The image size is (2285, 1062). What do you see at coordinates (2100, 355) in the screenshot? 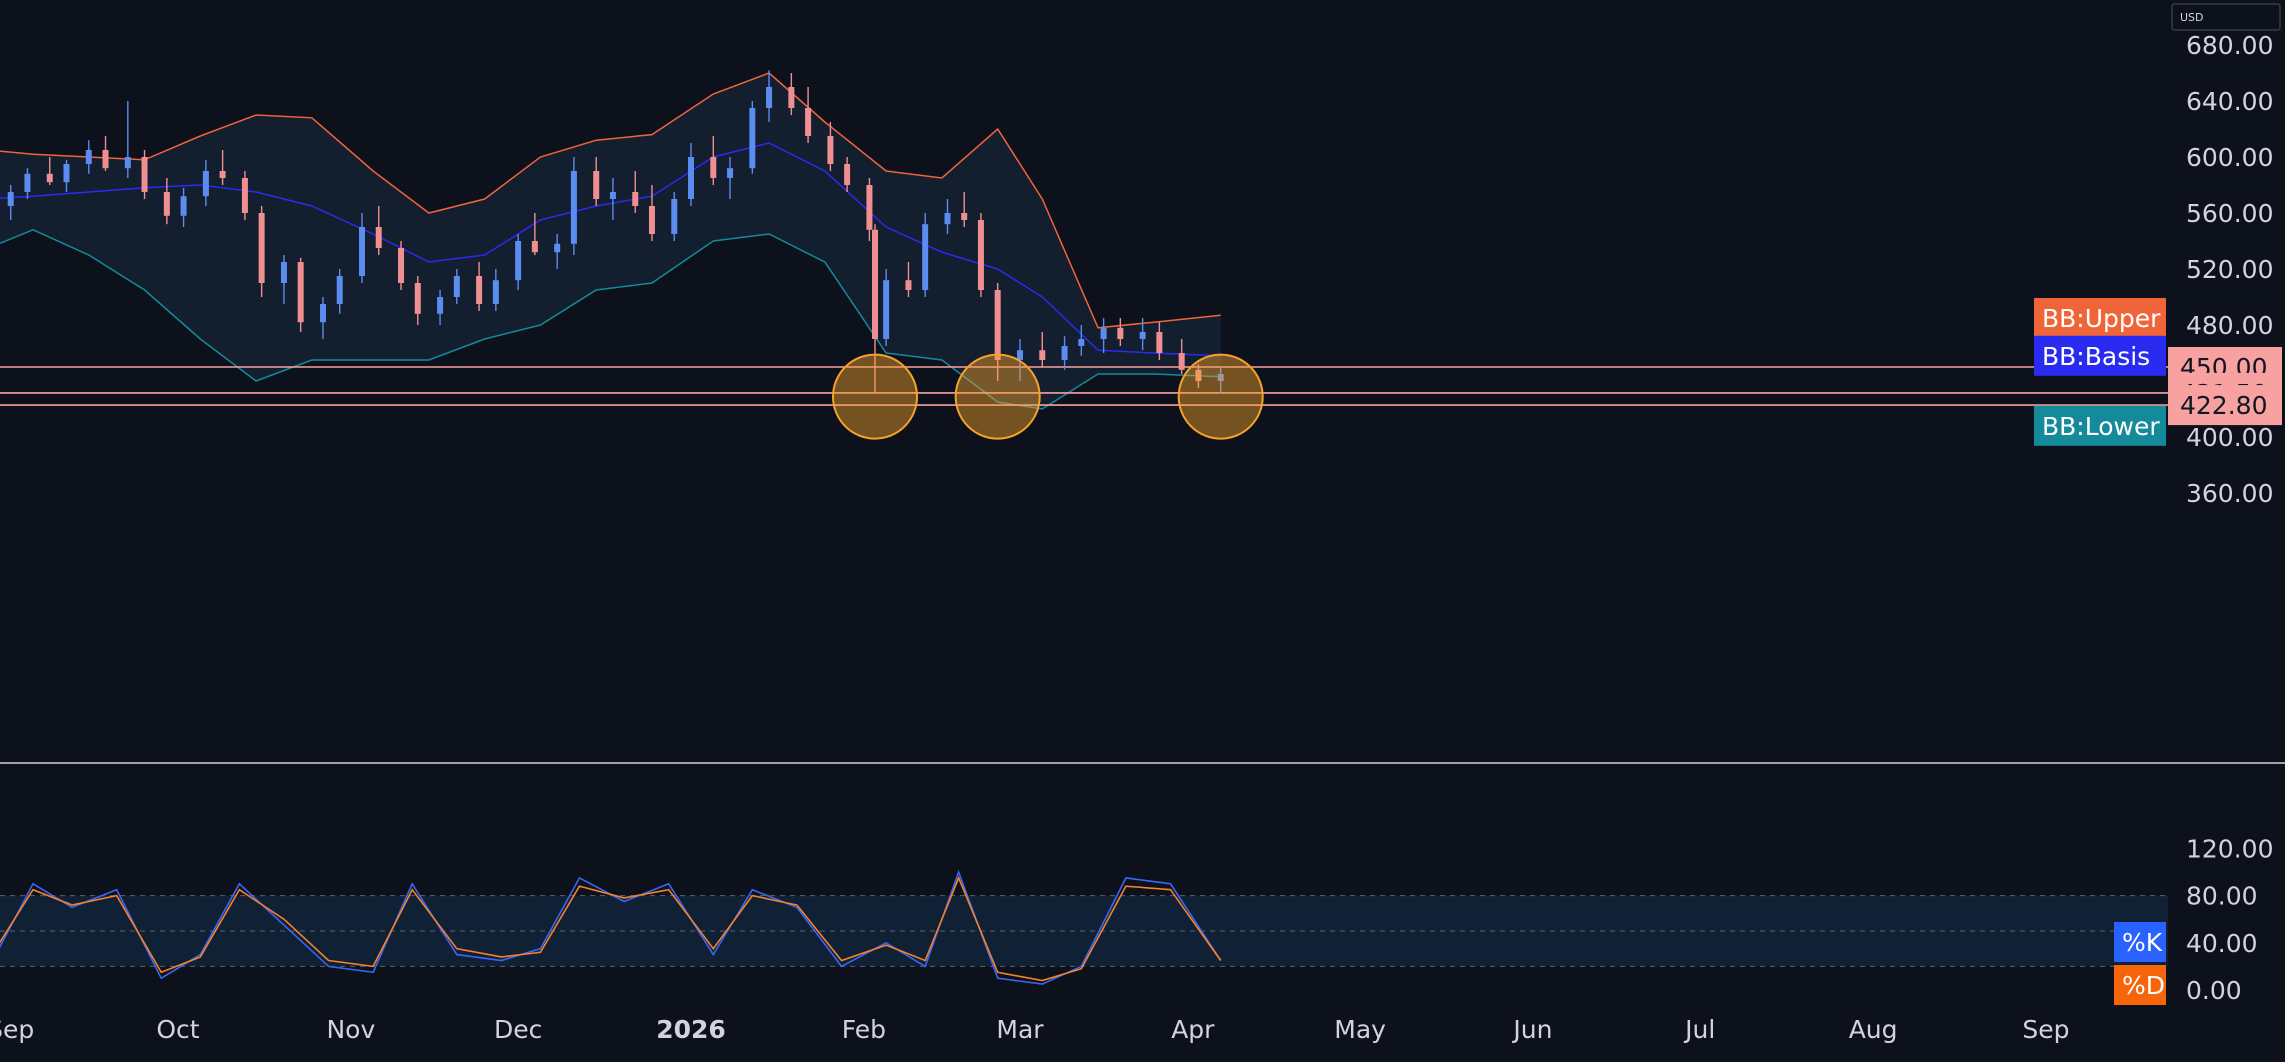
I see `indicator-tag: BB:Basis` at bounding box center [2100, 355].